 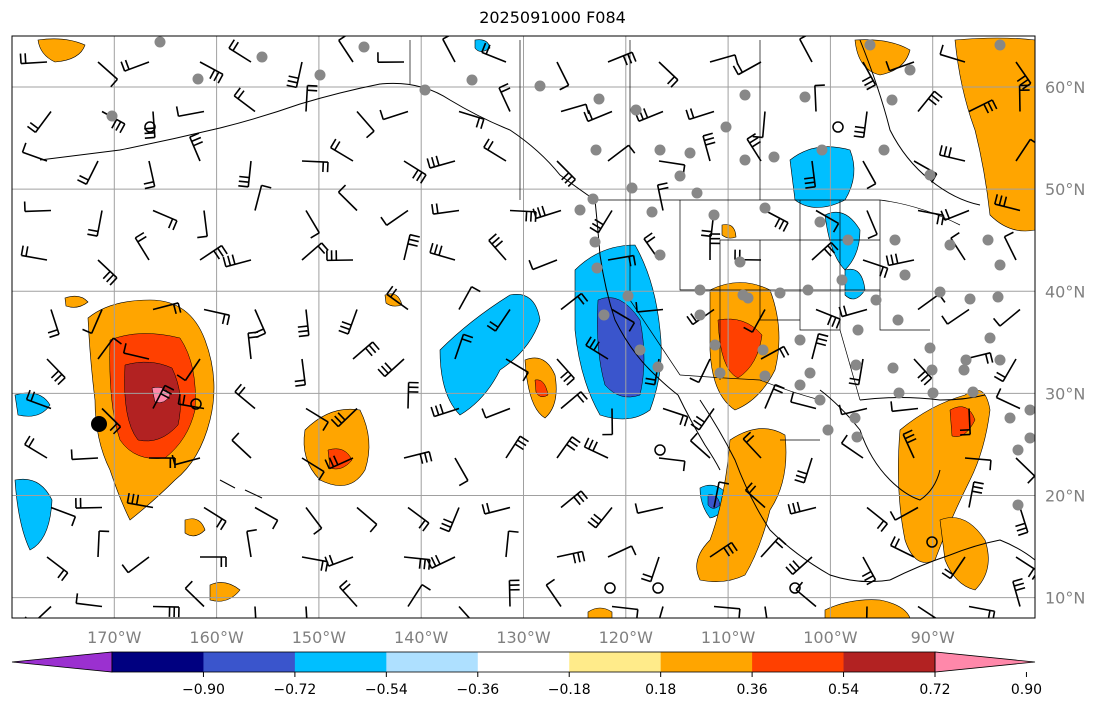 I want to click on colorbar-tick-label: 0.36, so click(x=752, y=690).